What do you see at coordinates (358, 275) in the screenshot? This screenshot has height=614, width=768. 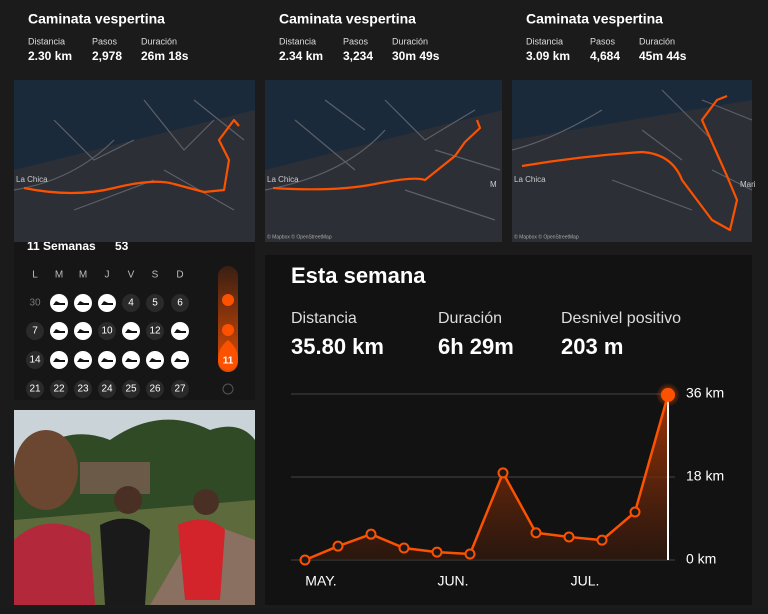 I see `weekly-title: Esta semana` at bounding box center [358, 275].